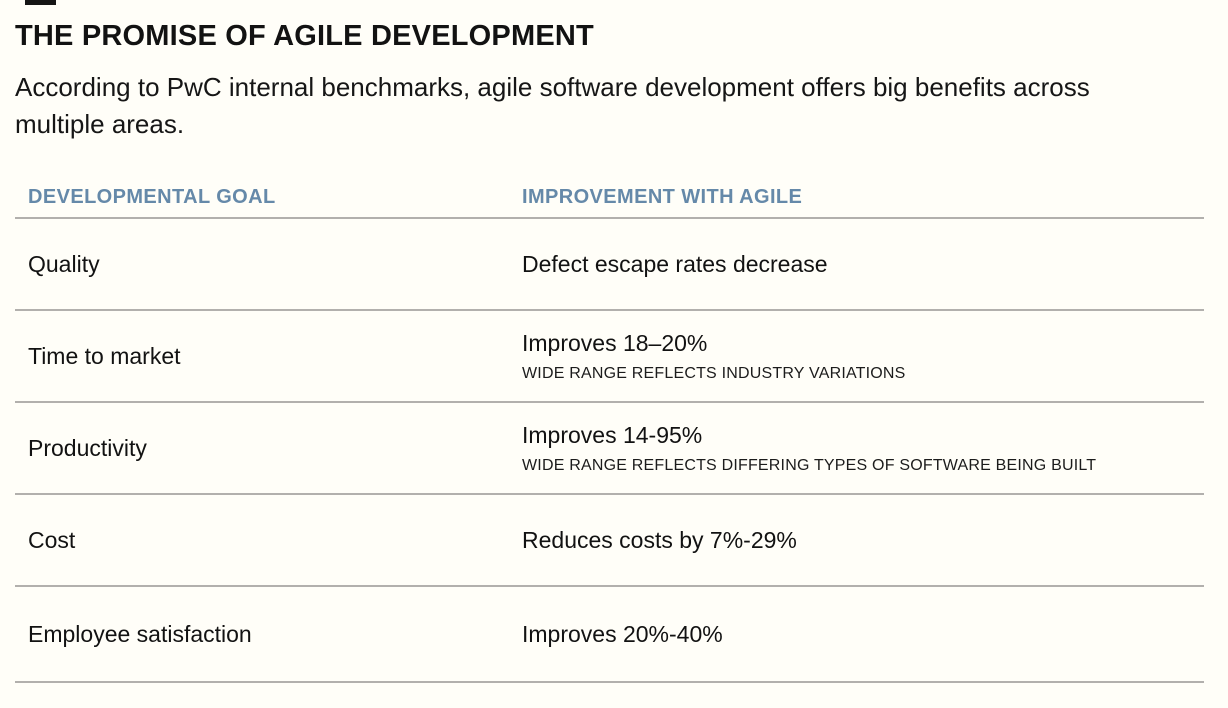 The height and width of the screenshot is (708, 1228). What do you see at coordinates (268, 634) in the screenshot?
I see `goal-cell: Employee satisfaction` at bounding box center [268, 634].